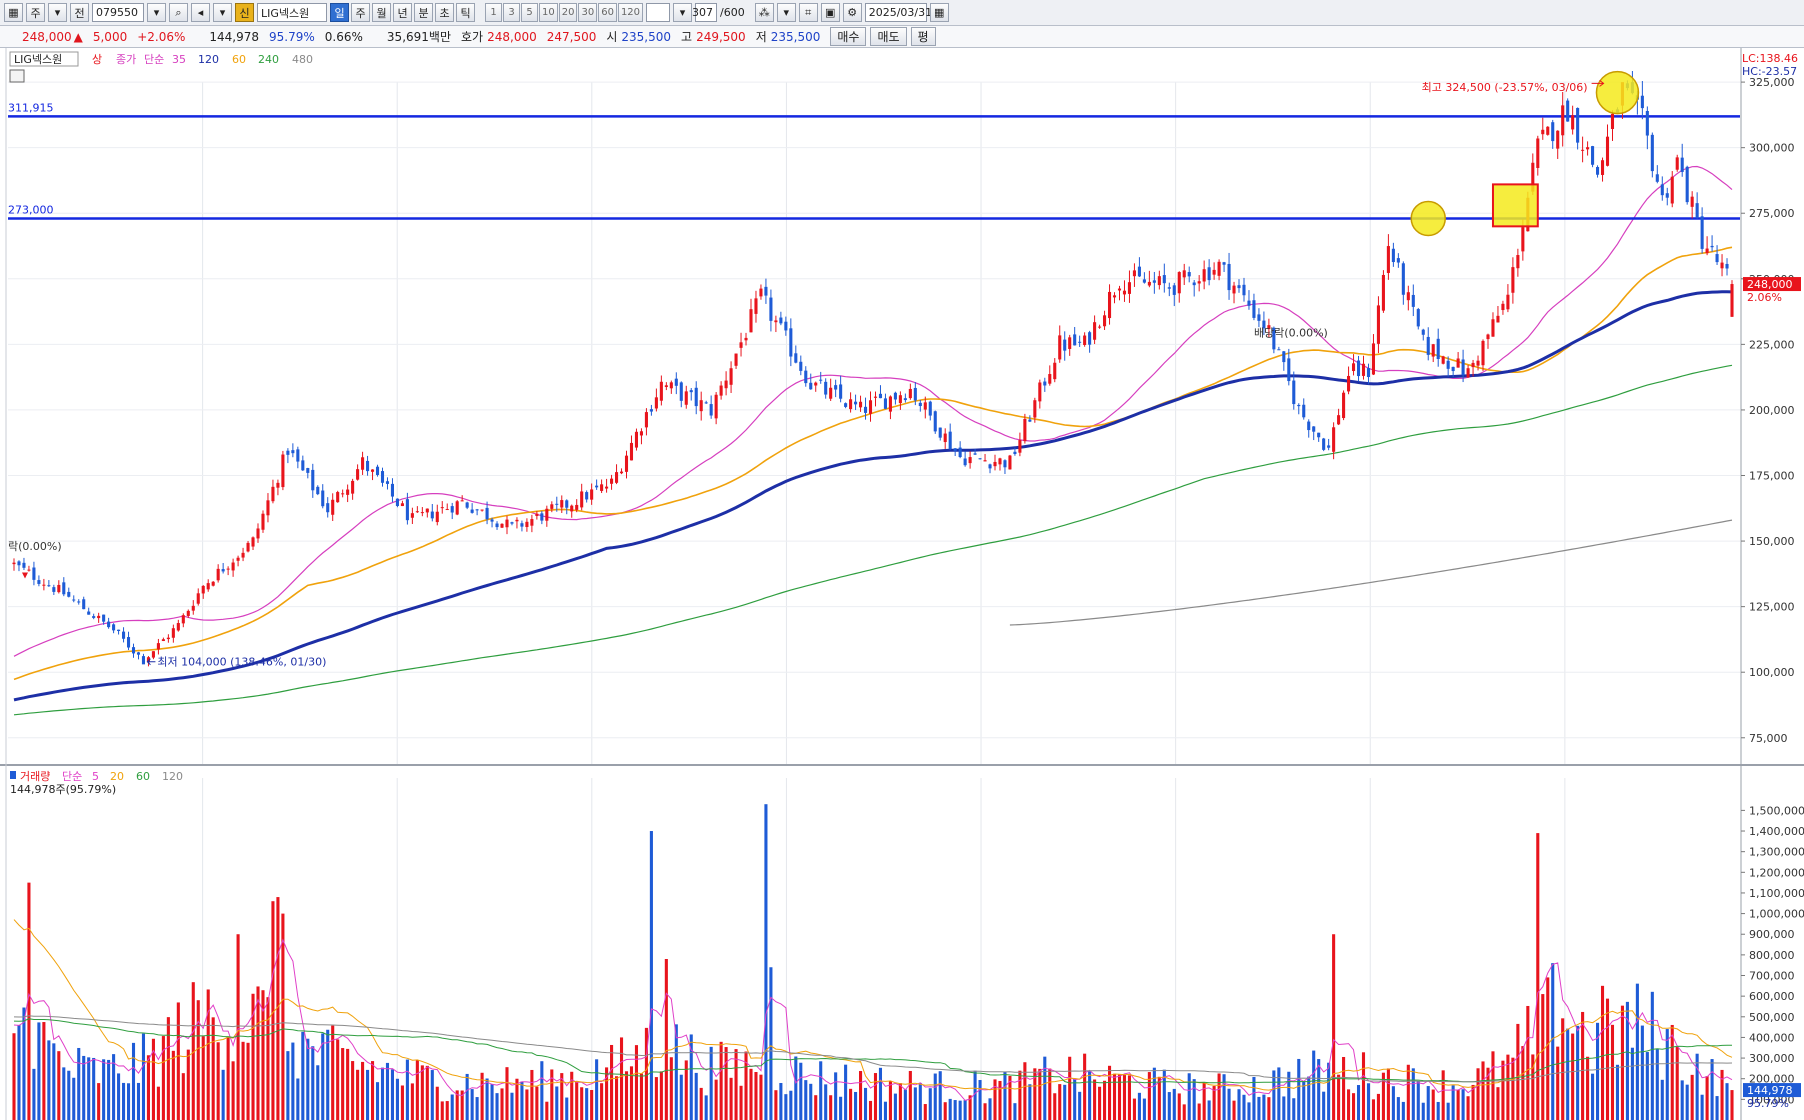  I want to click on interval-button-20: 20, so click(568, 12).